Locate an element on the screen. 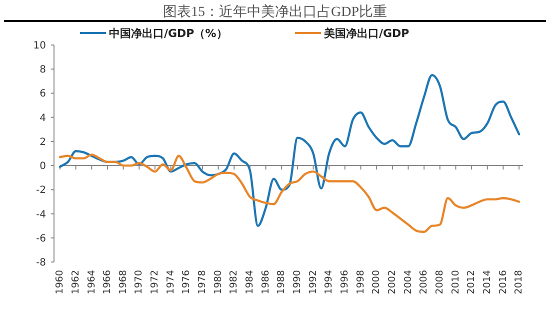 Image resolution: width=550 pixels, height=328 pixels. x-tick-label: 2016 is located at coordinates (503, 282).